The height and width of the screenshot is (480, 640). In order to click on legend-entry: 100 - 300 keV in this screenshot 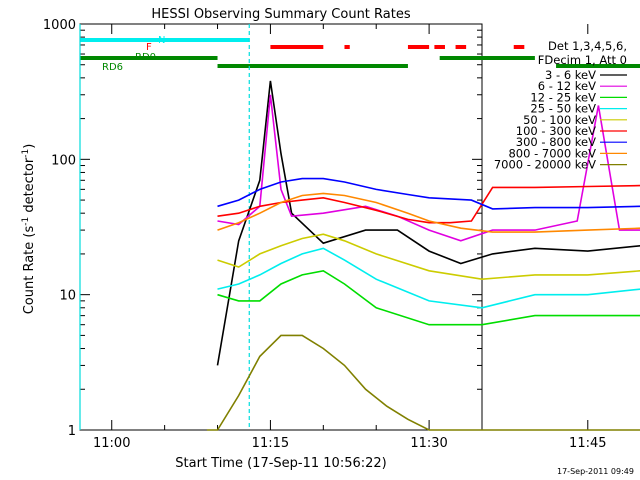, I will do `click(556, 131)`.